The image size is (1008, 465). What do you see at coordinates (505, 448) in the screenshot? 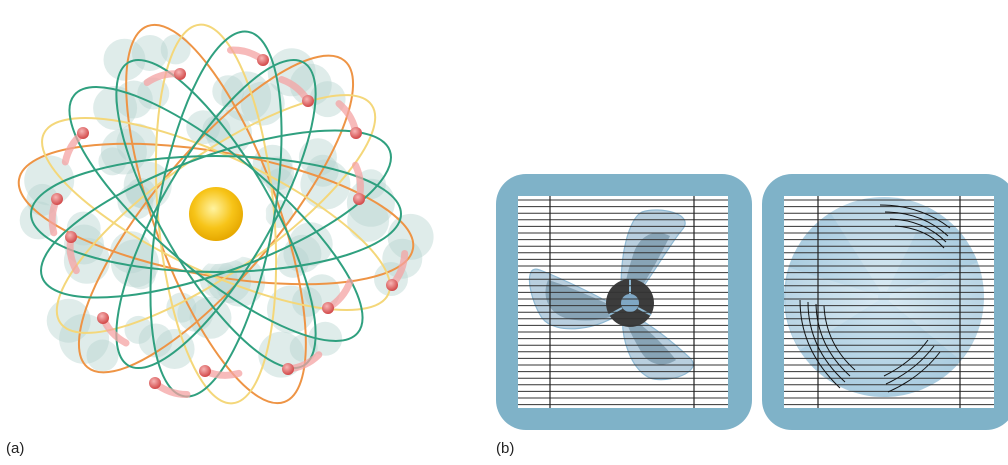
I see `panel-label-b: (b)` at bounding box center [505, 448].